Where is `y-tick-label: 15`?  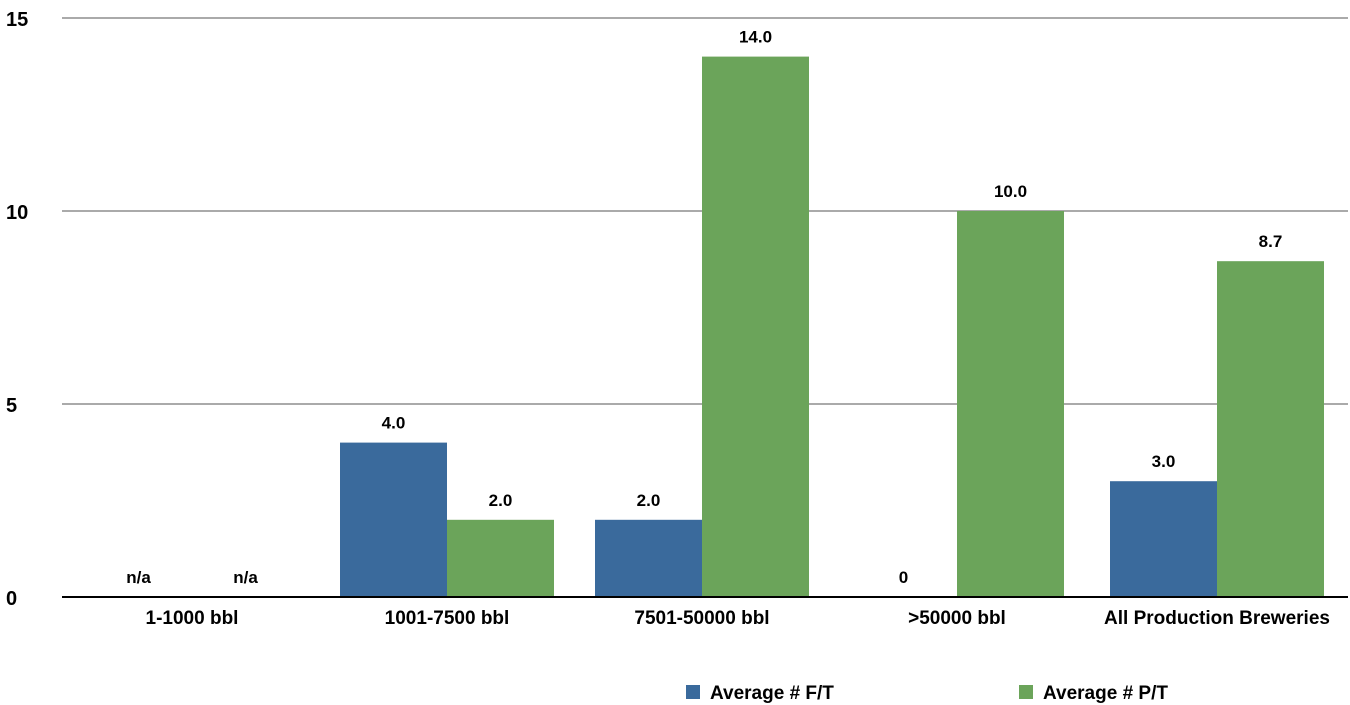
y-tick-label: 15 is located at coordinates (17, 20).